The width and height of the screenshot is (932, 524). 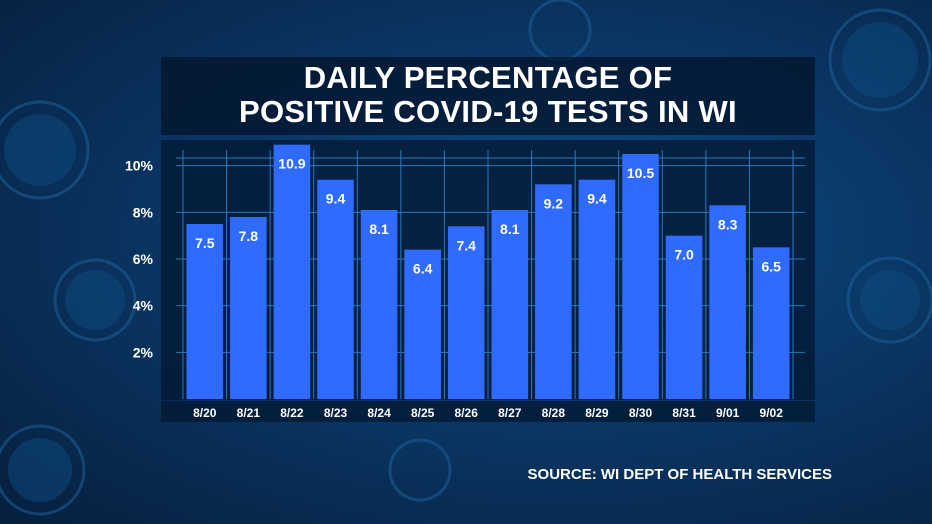 What do you see at coordinates (679, 474) in the screenshot?
I see `source-note: SOURCE: WI DEPT OF HEALTH SERVICES` at bounding box center [679, 474].